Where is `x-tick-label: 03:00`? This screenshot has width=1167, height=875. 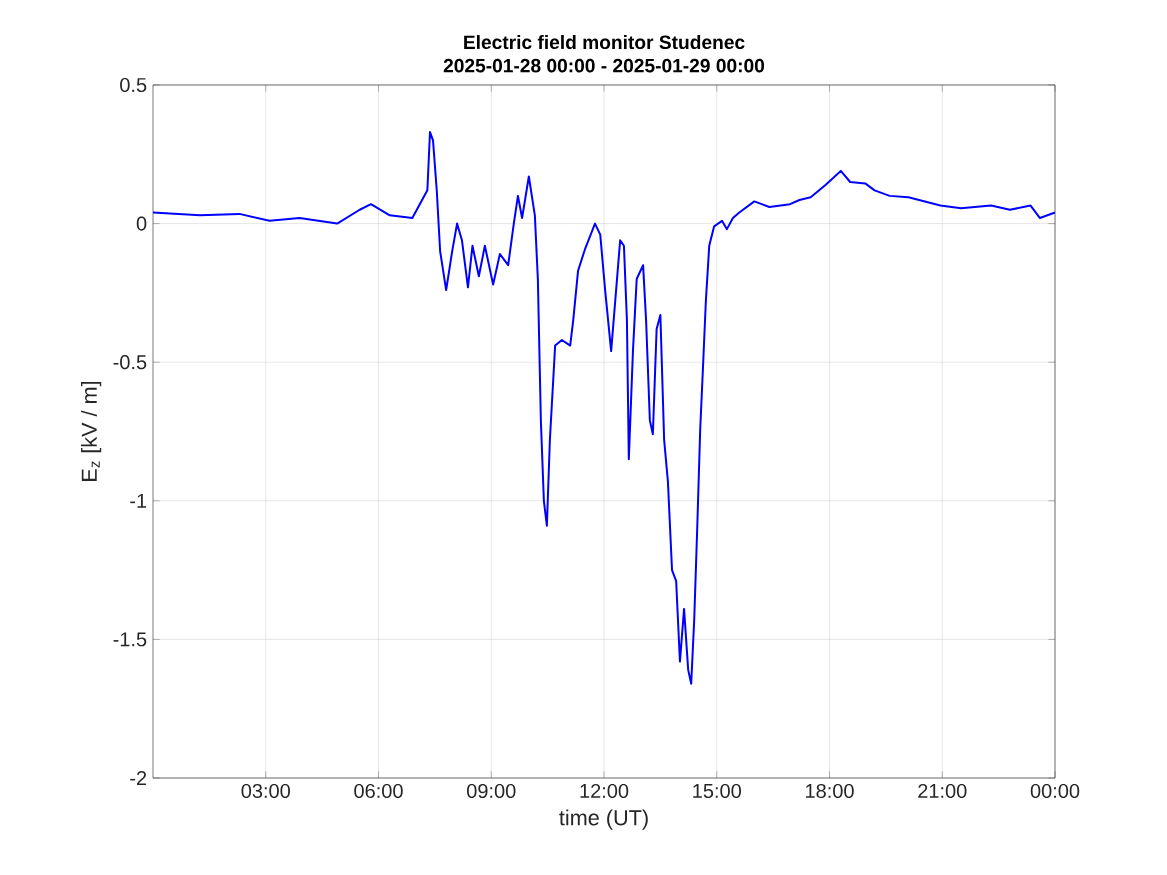
x-tick-label: 03:00 is located at coordinates (265, 791).